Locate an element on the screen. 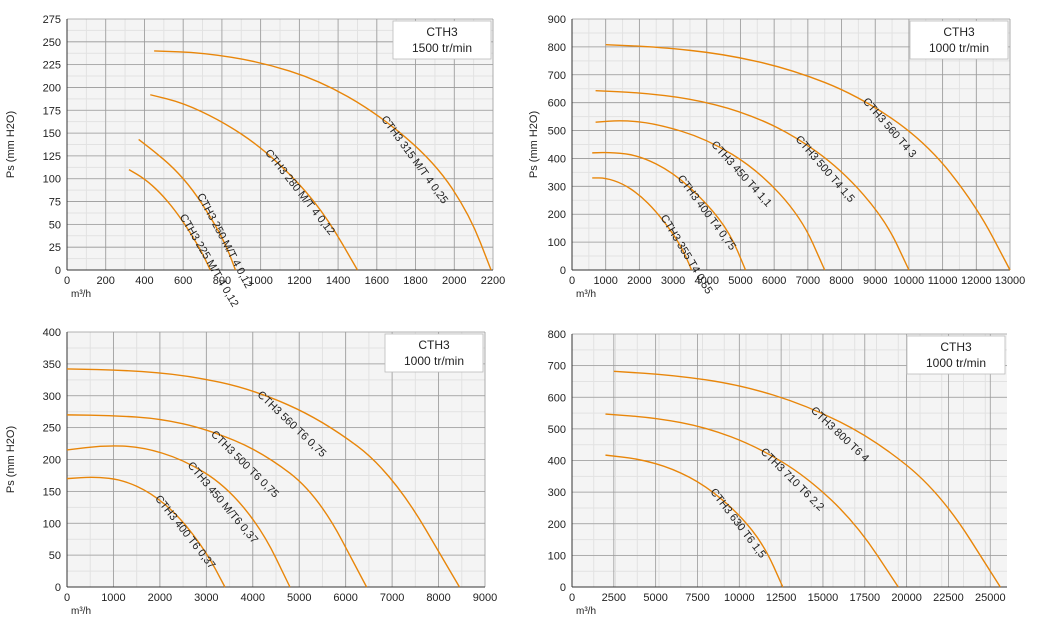  x-tick-label: 1600 is located at coordinates (377, 281).